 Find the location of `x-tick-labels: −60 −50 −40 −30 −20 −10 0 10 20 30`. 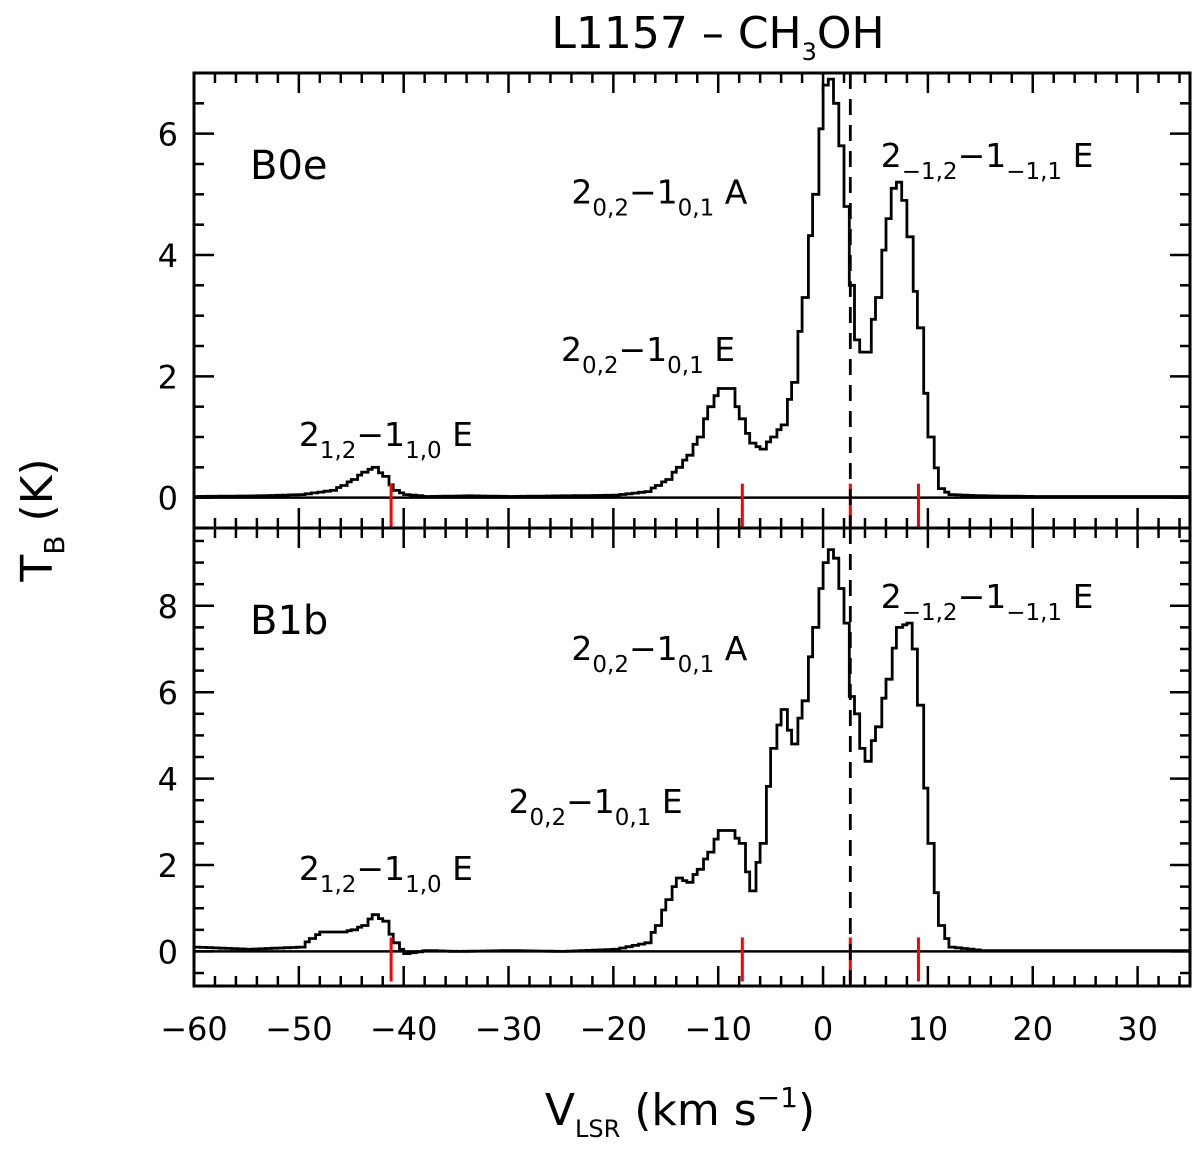

x-tick-labels: −60 −50 −40 −30 −20 −10 0 10 20 30 is located at coordinates (659, 1029).